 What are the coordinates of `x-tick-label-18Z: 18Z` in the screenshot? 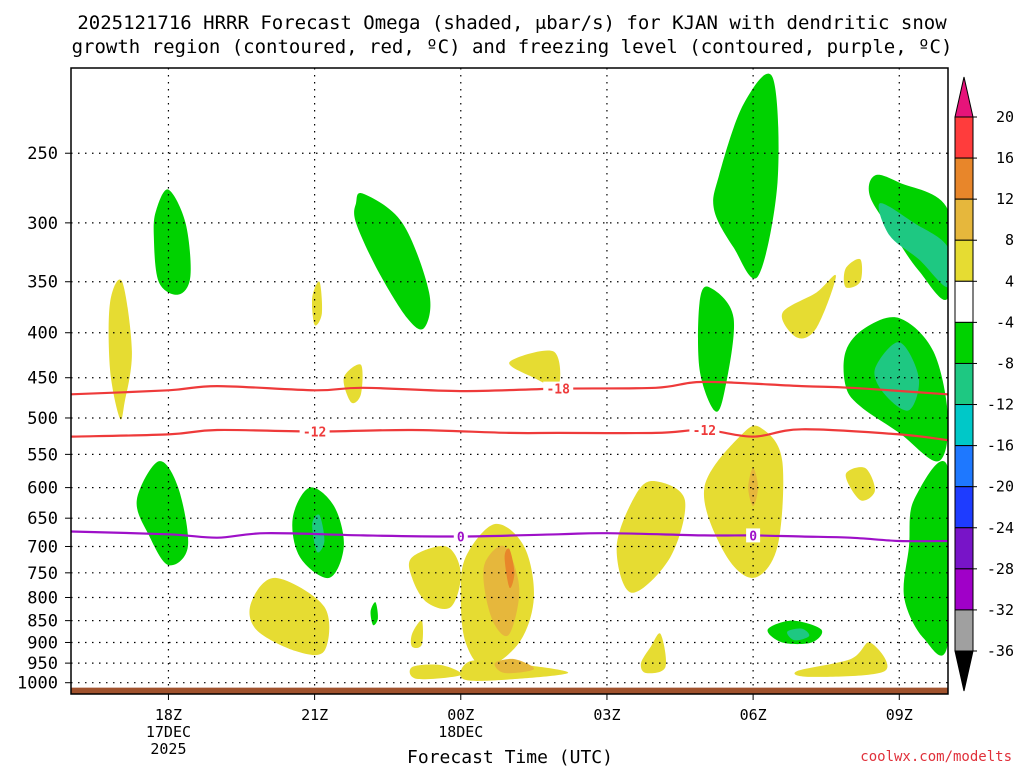 It's located at (168, 715).